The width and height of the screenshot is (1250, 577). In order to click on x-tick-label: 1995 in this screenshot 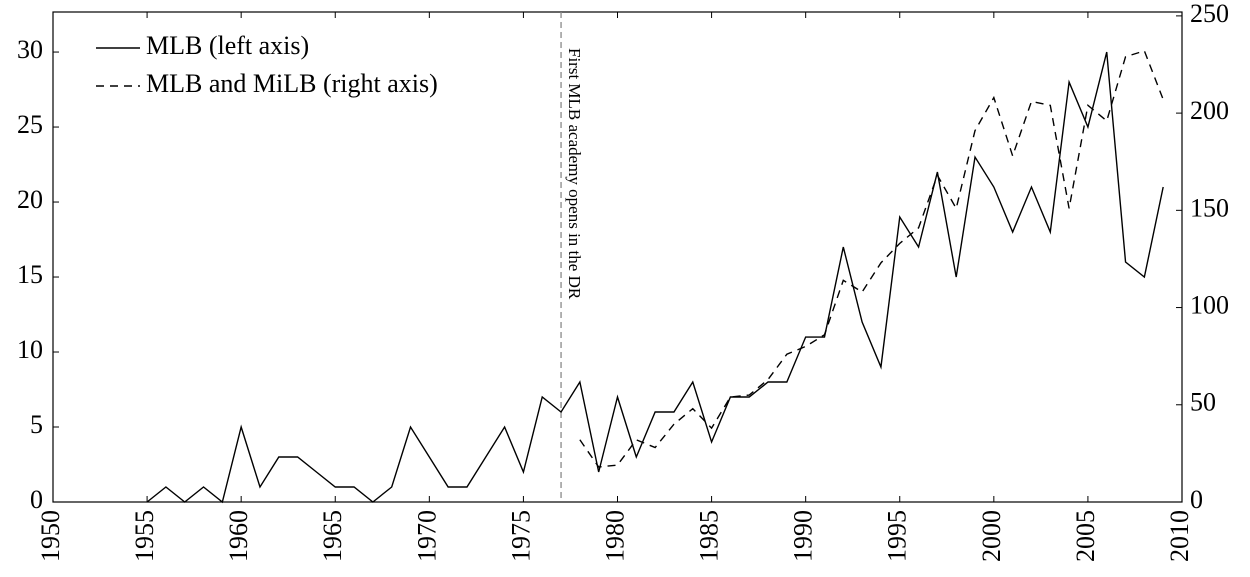, I will do `click(897, 536)`.